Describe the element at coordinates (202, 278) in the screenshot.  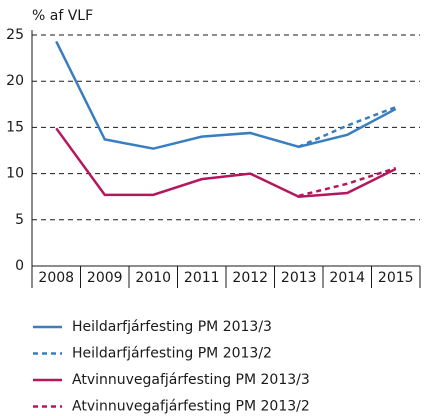
I see `x-tick-label: 2011` at that location.